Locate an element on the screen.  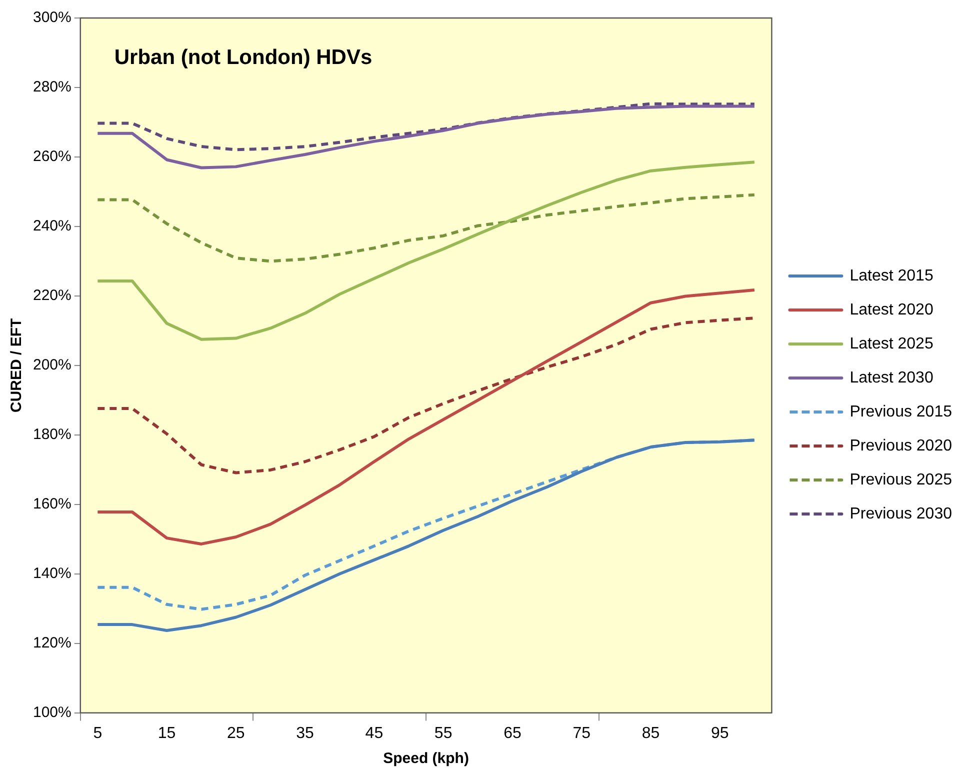
legend-label: Latest 2030 is located at coordinates (892, 377).